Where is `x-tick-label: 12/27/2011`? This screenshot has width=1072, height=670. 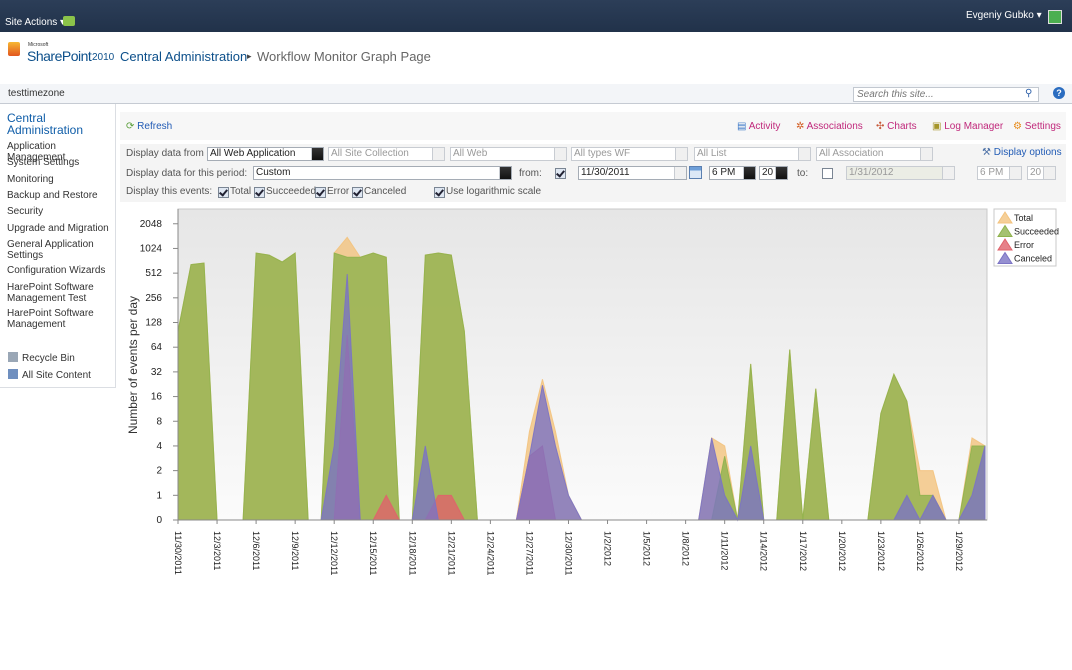
x-tick-label: 12/27/2011 is located at coordinates (529, 553).